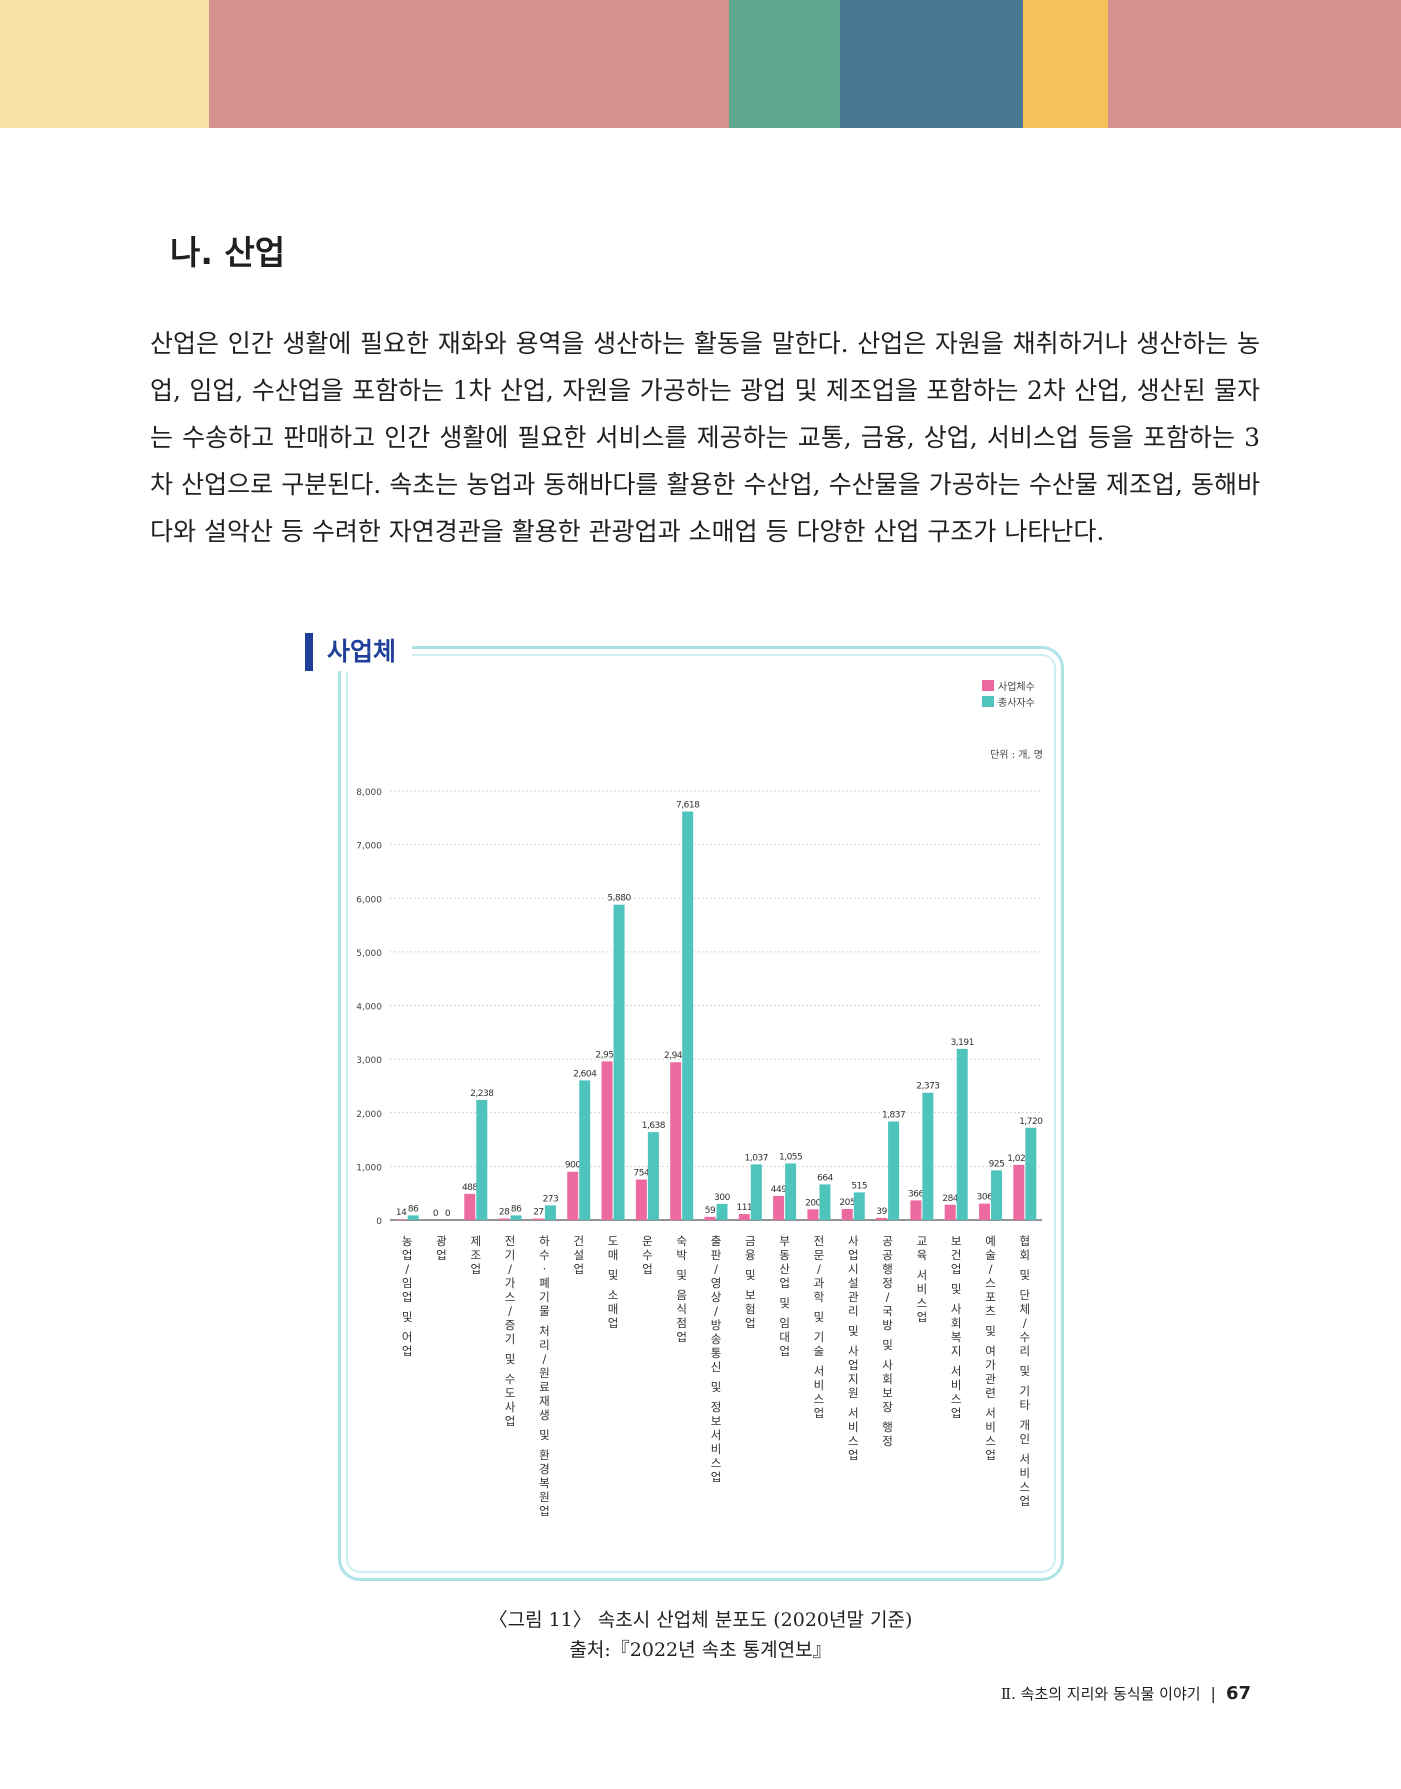 This screenshot has height=1789, width=1401. I want to click on data-label: 2,942, so click(675, 1056).